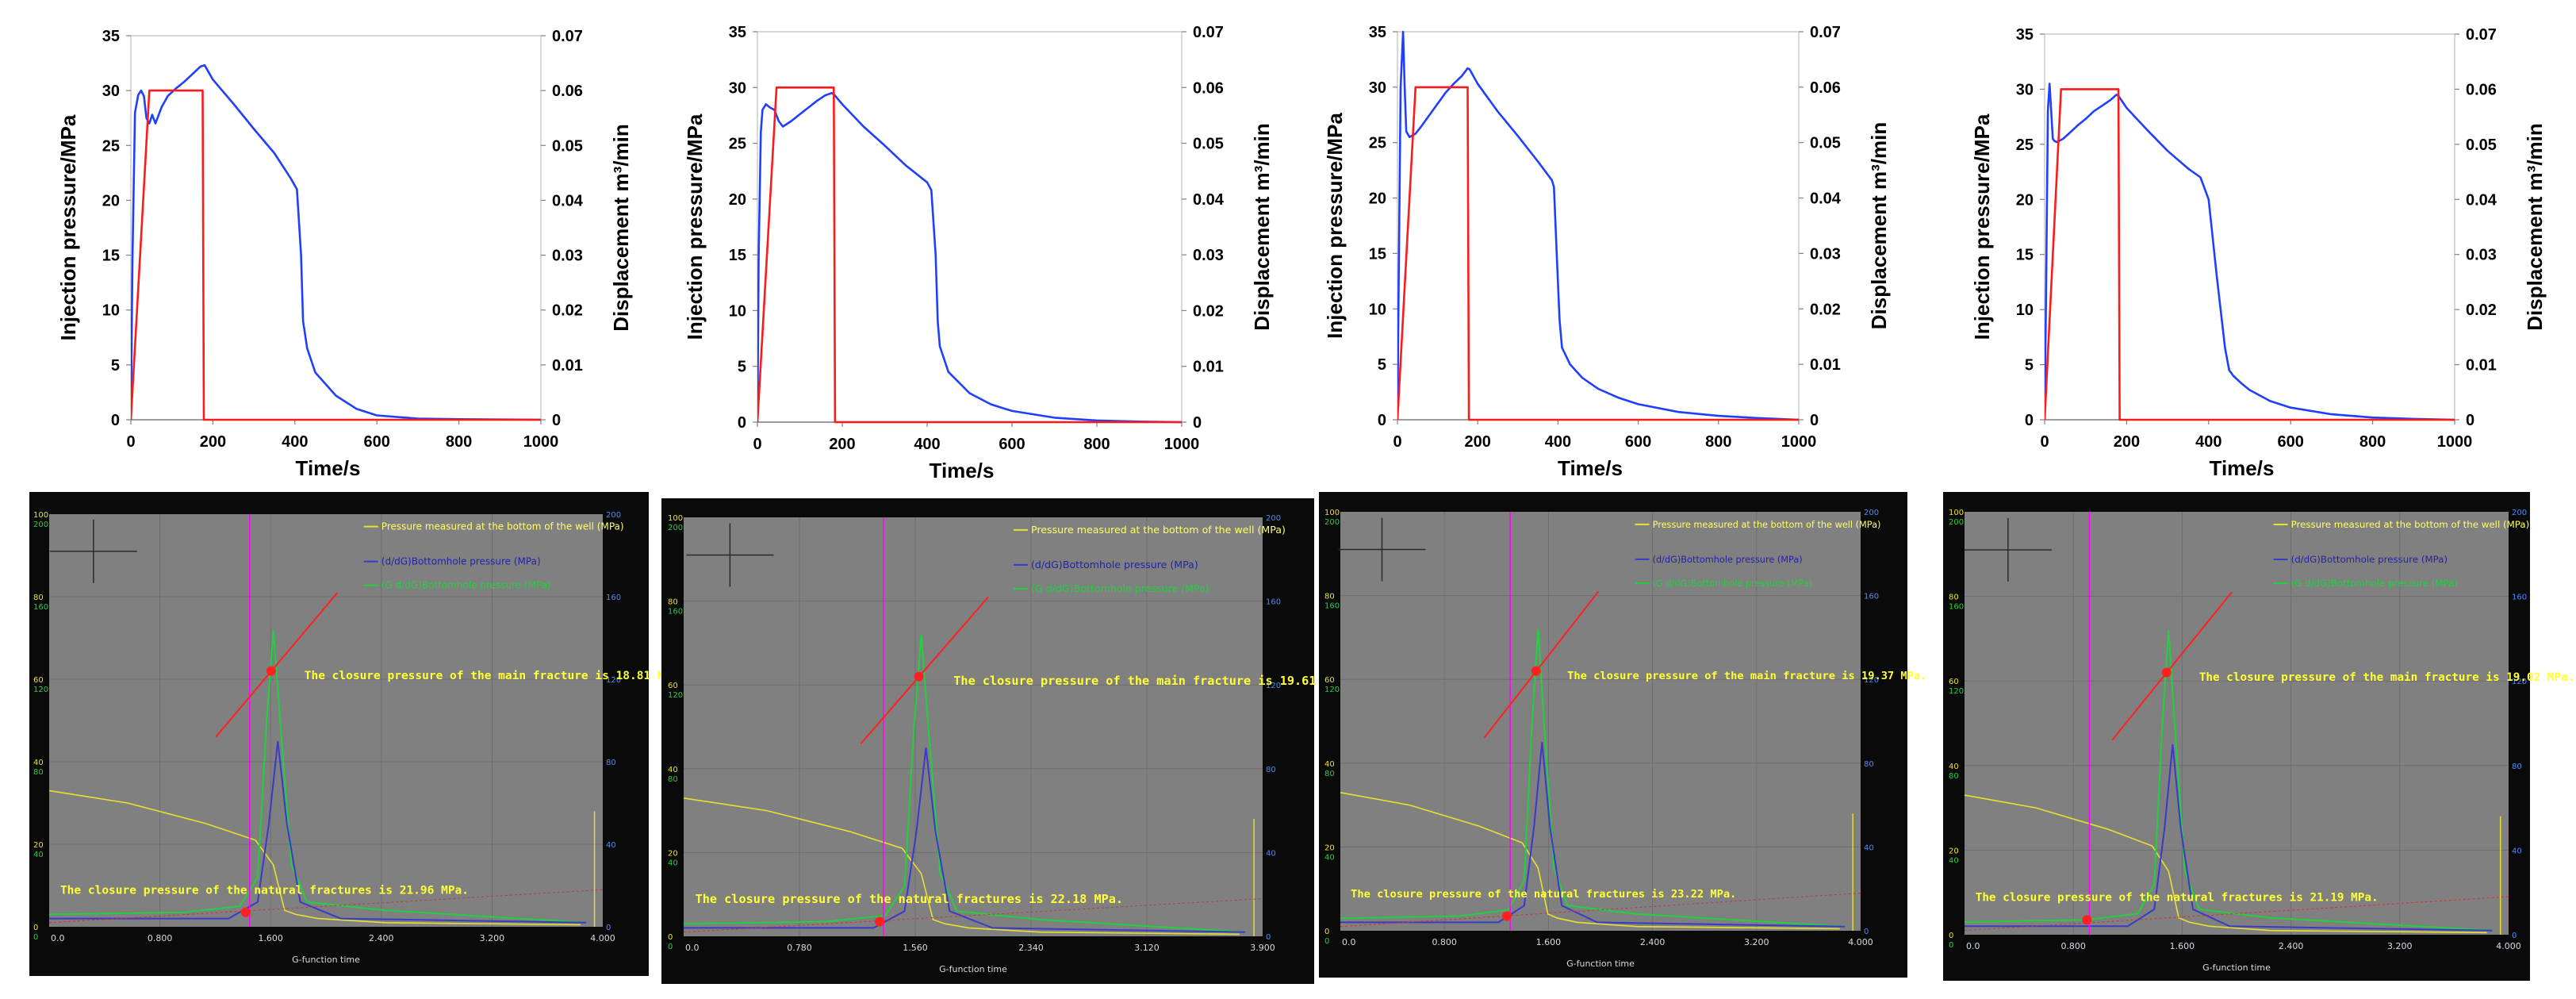 The width and height of the screenshot is (2576, 999). I want to click on g-x-tick-label: 2.340, so click(1031, 948).